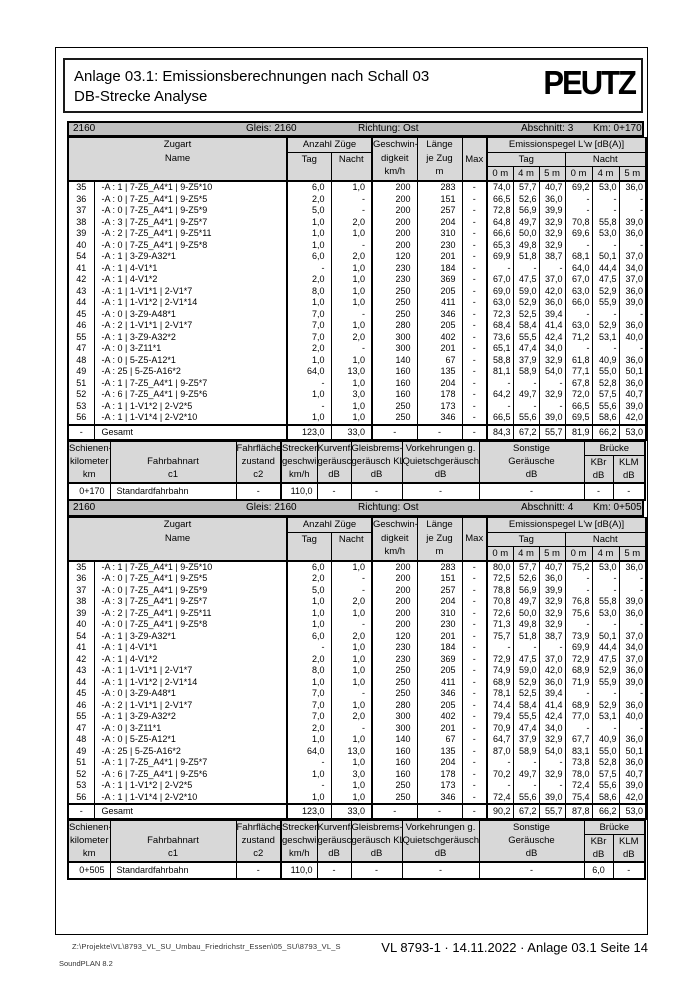 This screenshot has height=990, width=700. Describe the element at coordinates (190, 763) in the screenshot. I see `cell: -A : 1 | 7-Z5_A4*1 | 9-Z5*7` at that location.